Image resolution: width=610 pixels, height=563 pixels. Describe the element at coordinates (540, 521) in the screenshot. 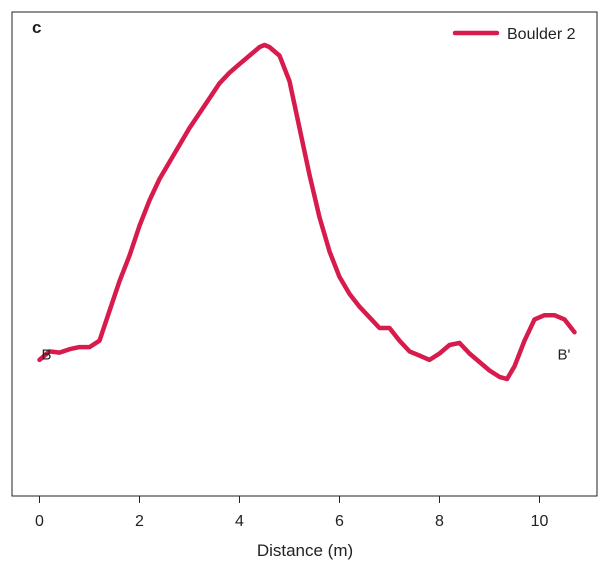

I see `x-tick-label-10: 10` at that location.